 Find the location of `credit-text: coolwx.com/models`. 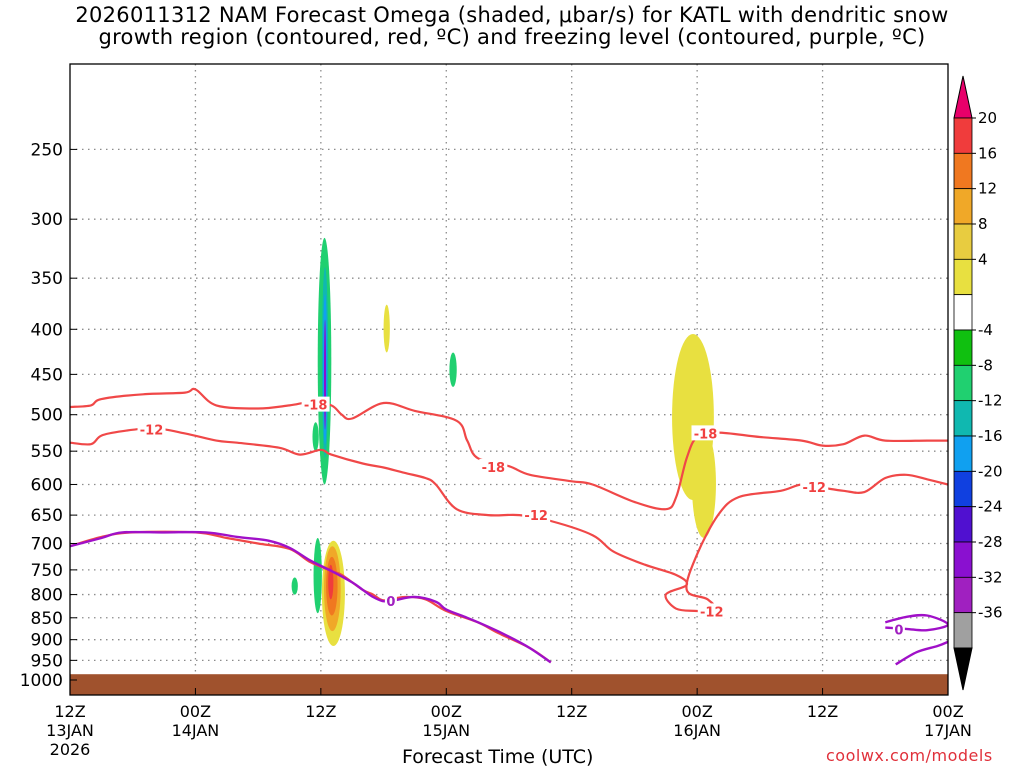

credit-text: coolwx.com/models is located at coordinates (909, 755).